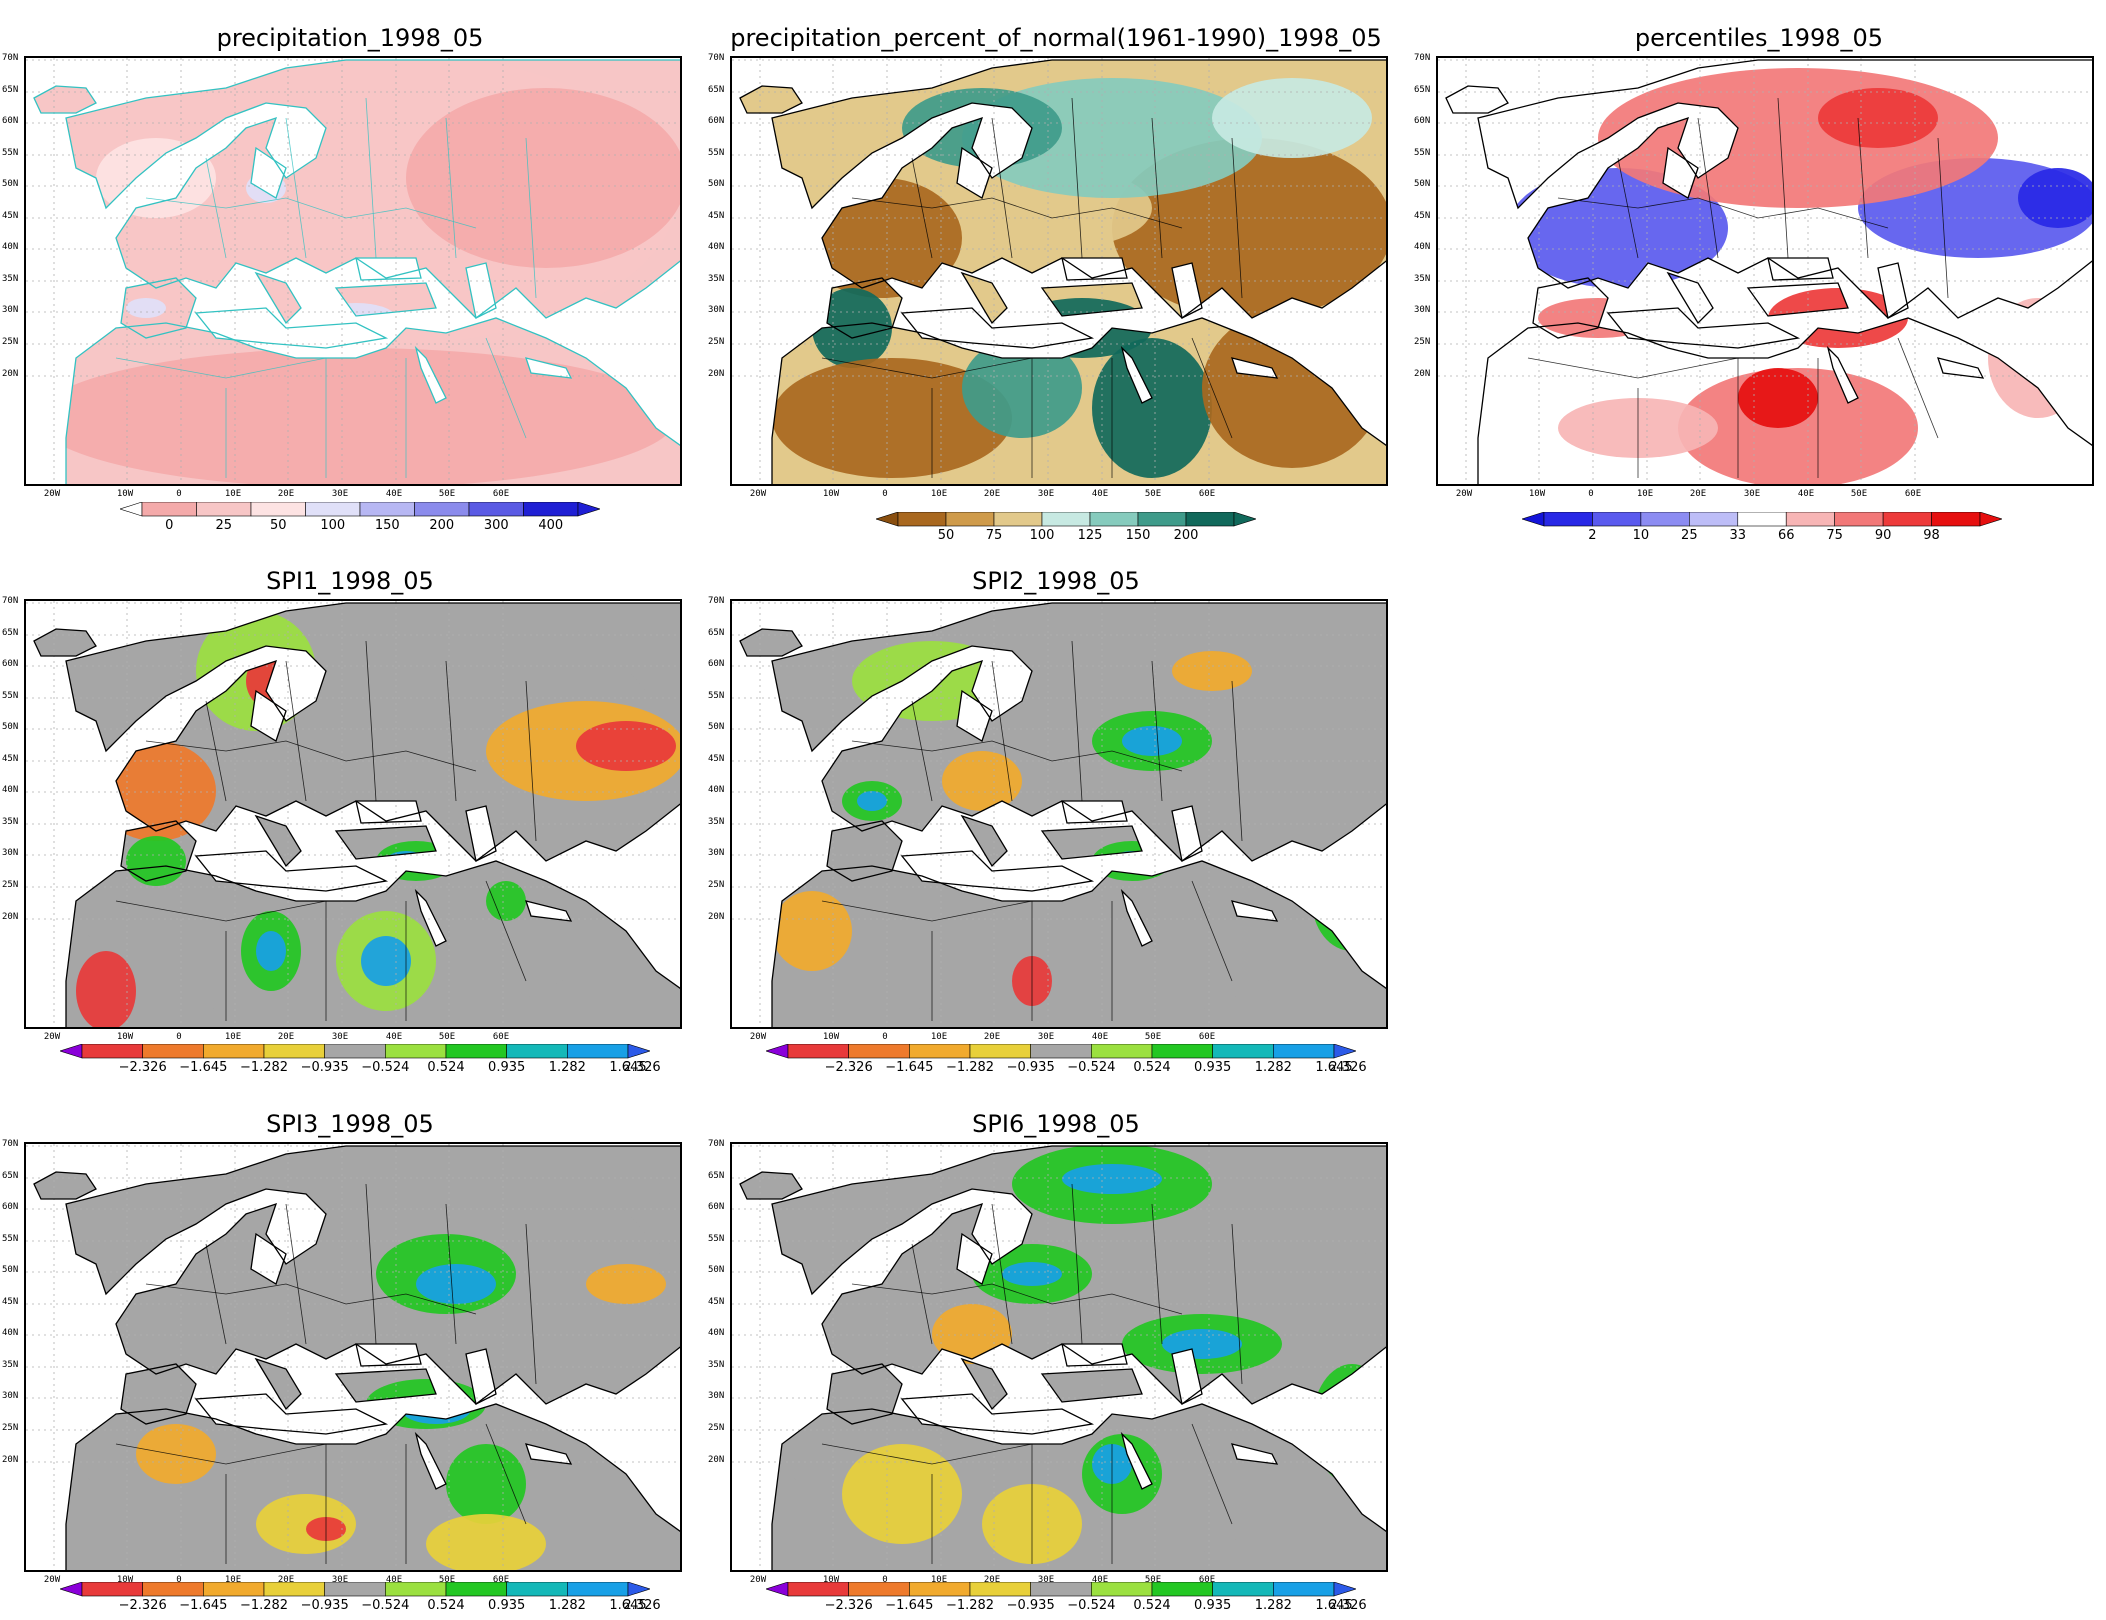 Image resolution: width=2106 pixels, height=1620 pixels. What do you see at coordinates (10, 1428) in the screenshot?
I see `lat-tick-label: 25N` at bounding box center [10, 1428].